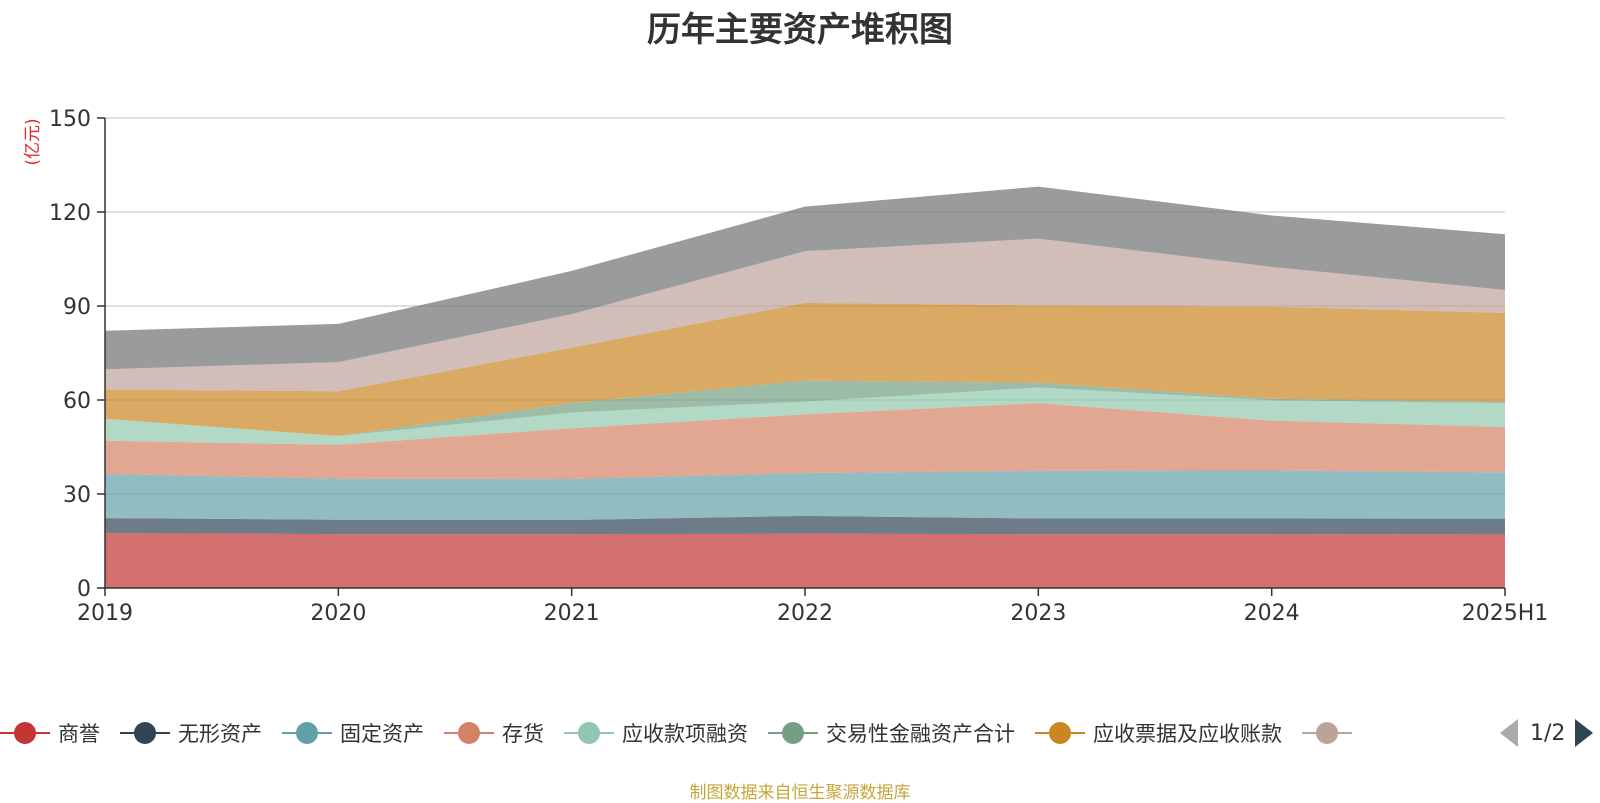 The height and width of the screenshot is (803, 1600). Describe the element at coordinates (79, 734) in the screenshot. I see `legend-label: 商誉` at that location.